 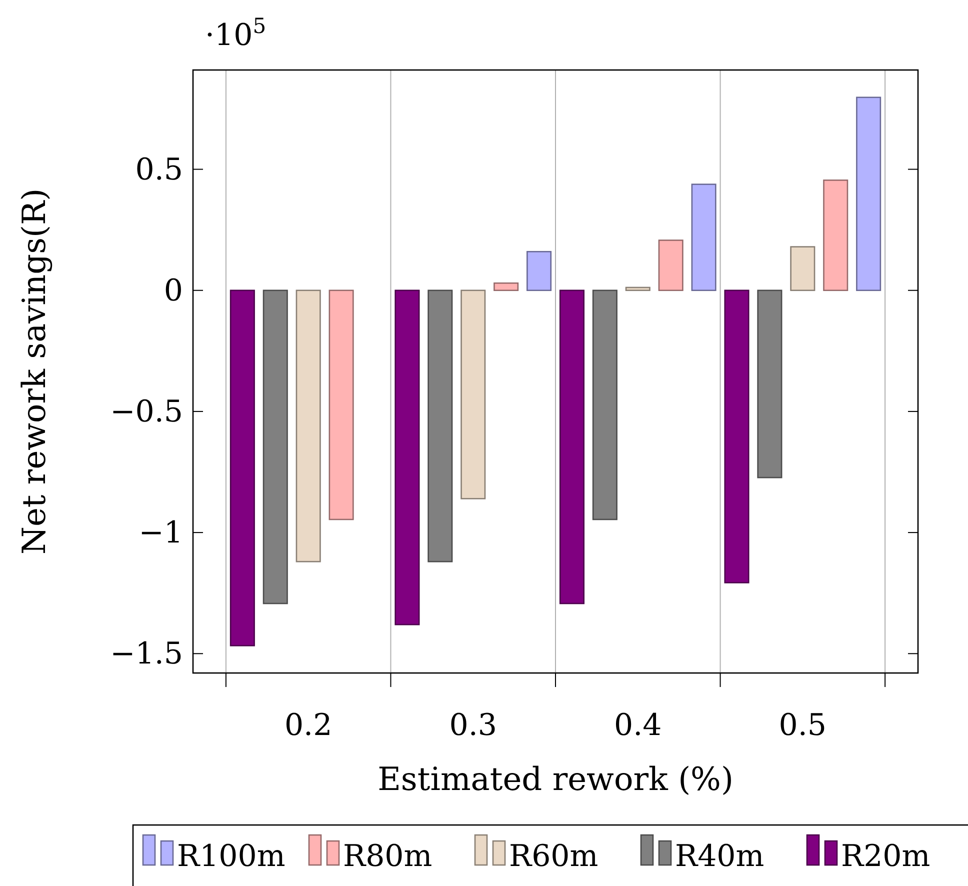 I want to click on x-axis-title: Estimated rework (%), so click(x=556, y=779).